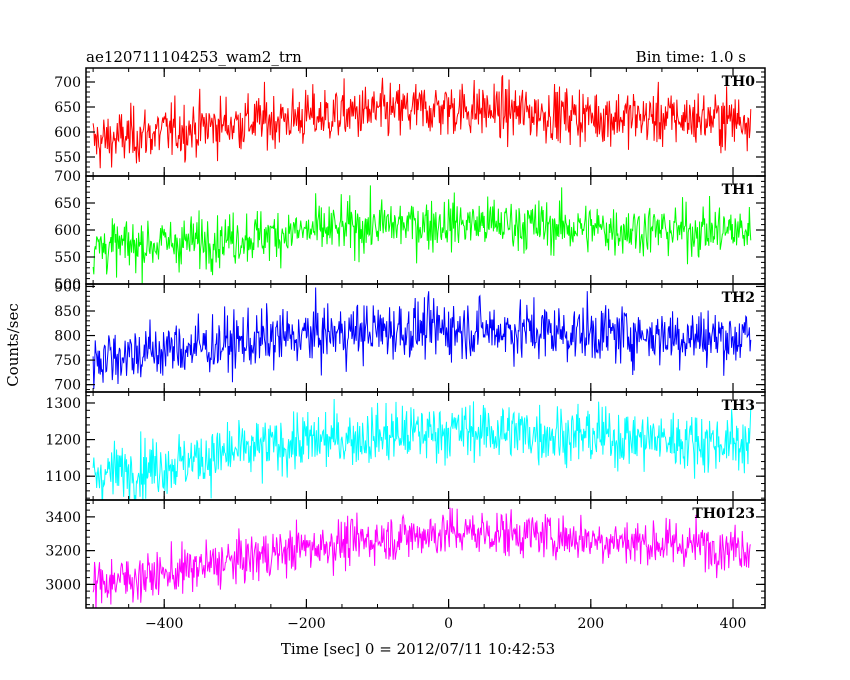 The width and height of the screenshot is (850, 680). I want to click on y-tick-label-th2: 900, so click(67, 287).